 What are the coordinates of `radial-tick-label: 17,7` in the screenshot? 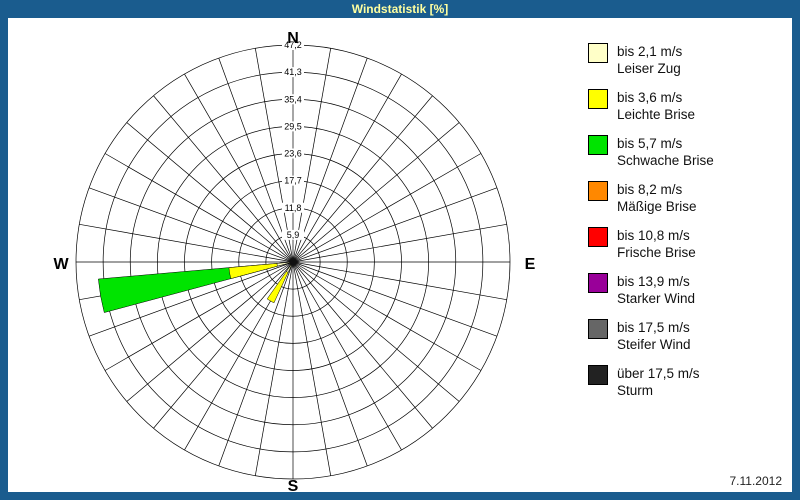 It's located at (293, 181).